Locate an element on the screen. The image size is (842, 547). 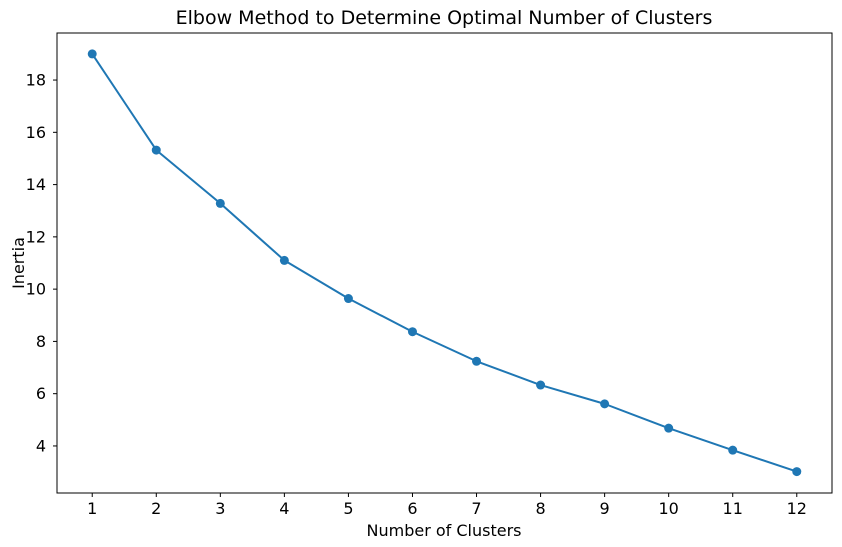
x-tick-label: 10 is located at coordinates (668, 508).